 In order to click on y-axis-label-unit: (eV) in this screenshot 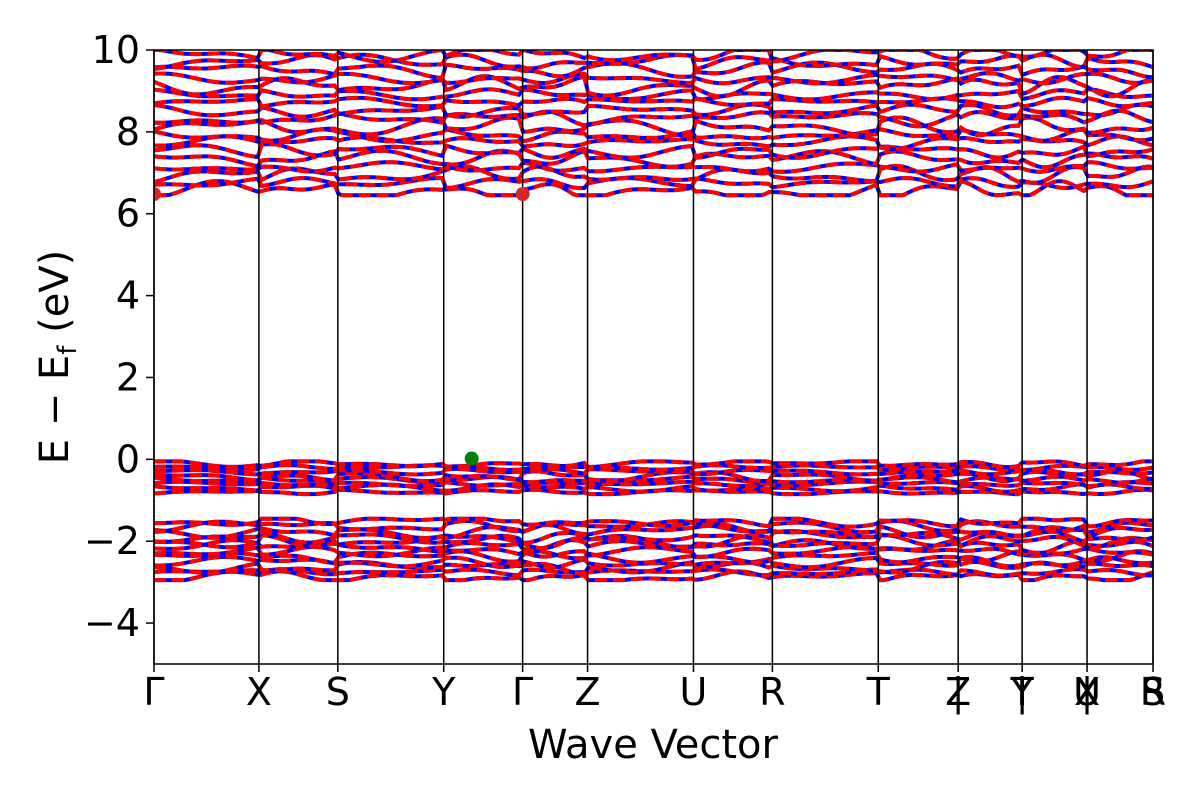, I will do `click(55, 298)`.